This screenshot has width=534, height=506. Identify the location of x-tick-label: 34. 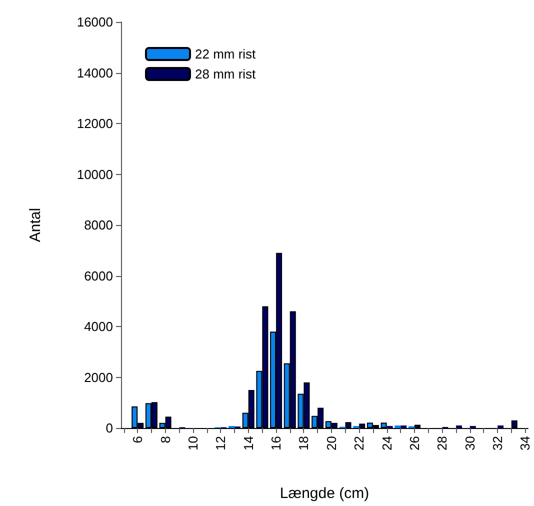
(525, 443).